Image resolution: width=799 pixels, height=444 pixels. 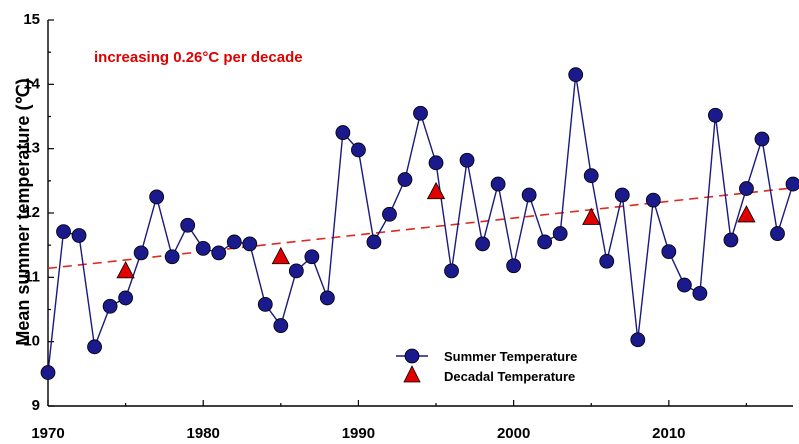 What do you see at coordinates (412, 356) in the screenshot?
I see `legend-summer-marker` at bounding box center [412, 356].